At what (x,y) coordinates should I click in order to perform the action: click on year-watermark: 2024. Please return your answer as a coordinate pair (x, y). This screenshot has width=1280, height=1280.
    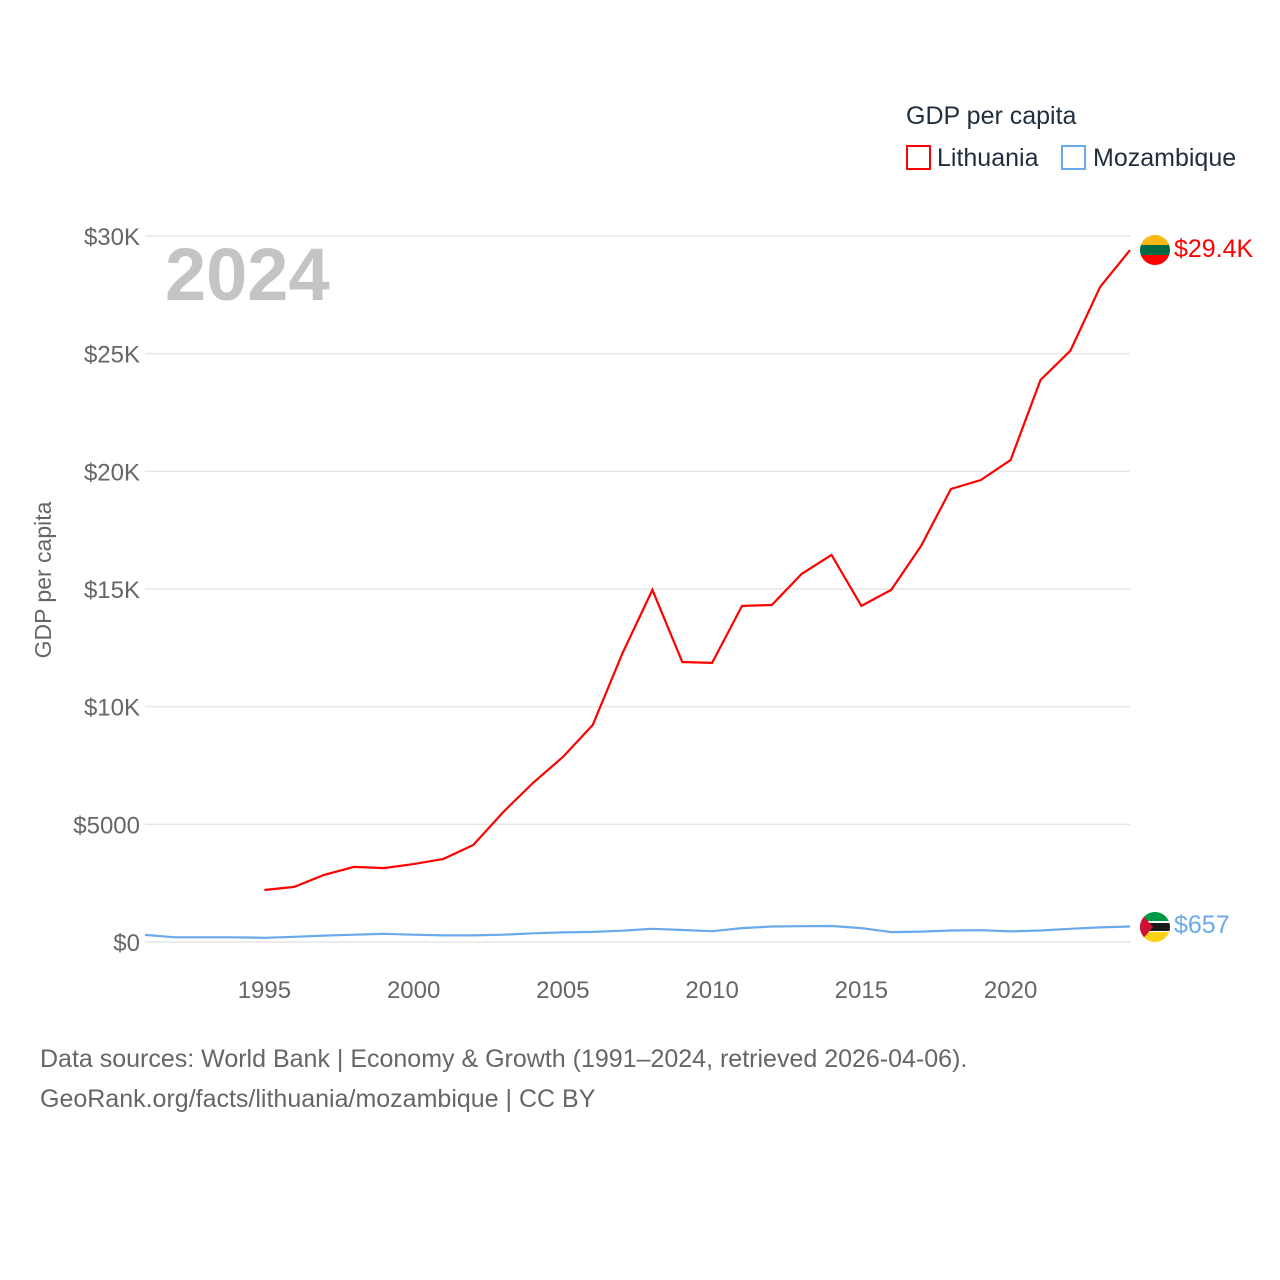
    Looking at the image, I should click on (247, 274).